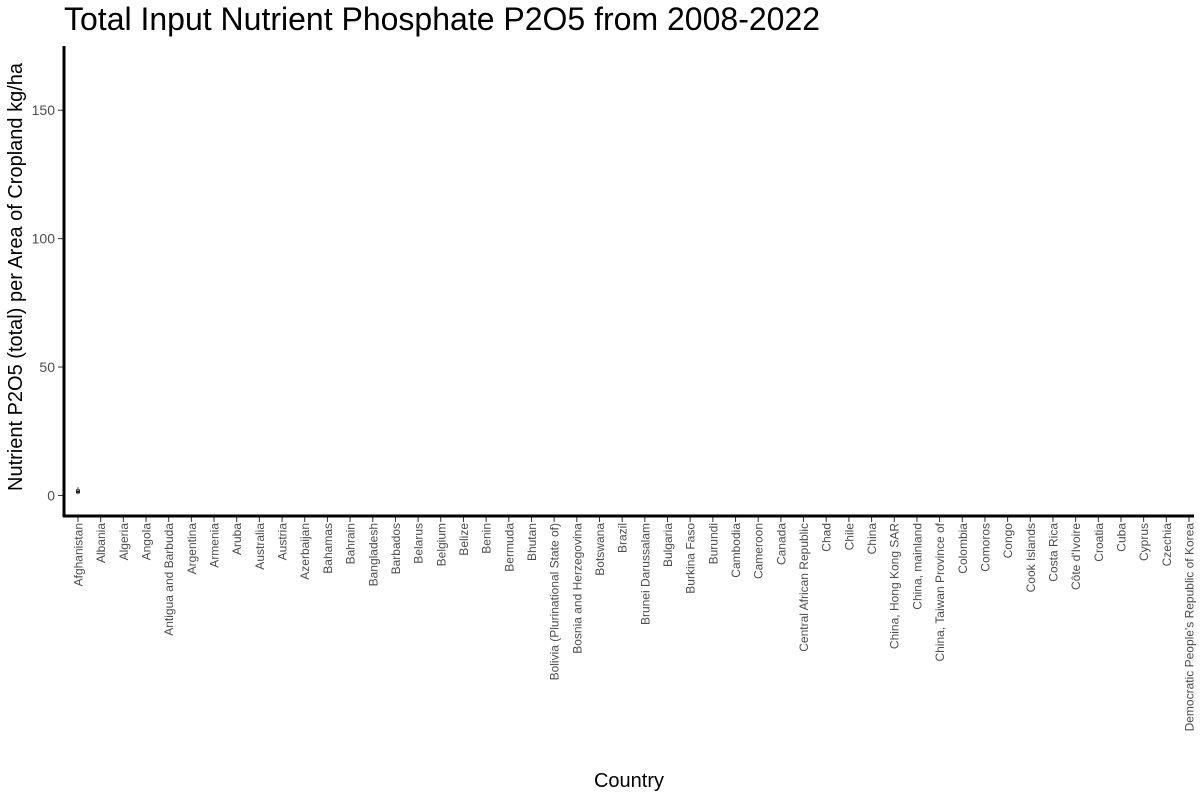 This screenshot has height=800, width=1200. Describe the element at coordinates (192, 549) in the screenshot. I see `x-tick-label: Argentina` at that location.